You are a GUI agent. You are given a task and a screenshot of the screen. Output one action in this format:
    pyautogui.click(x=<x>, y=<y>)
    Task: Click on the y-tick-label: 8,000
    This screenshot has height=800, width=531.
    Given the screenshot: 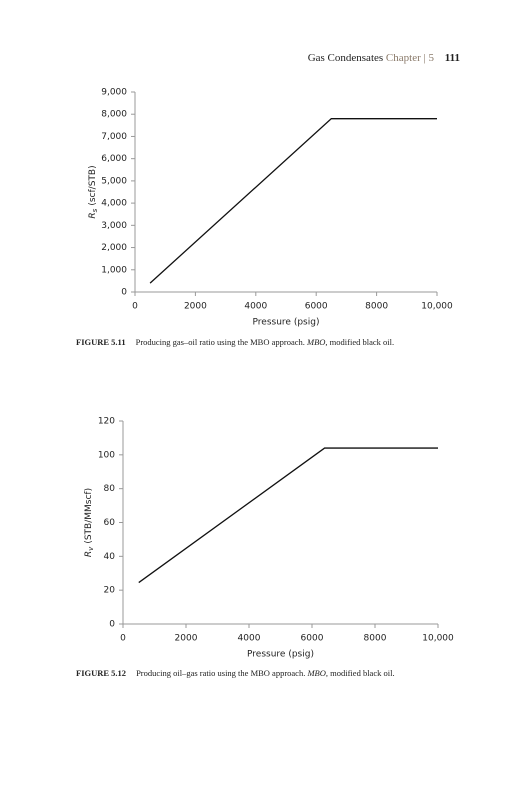 What is the action you would take?
    pyautogui.click(x=114, y=115)
    